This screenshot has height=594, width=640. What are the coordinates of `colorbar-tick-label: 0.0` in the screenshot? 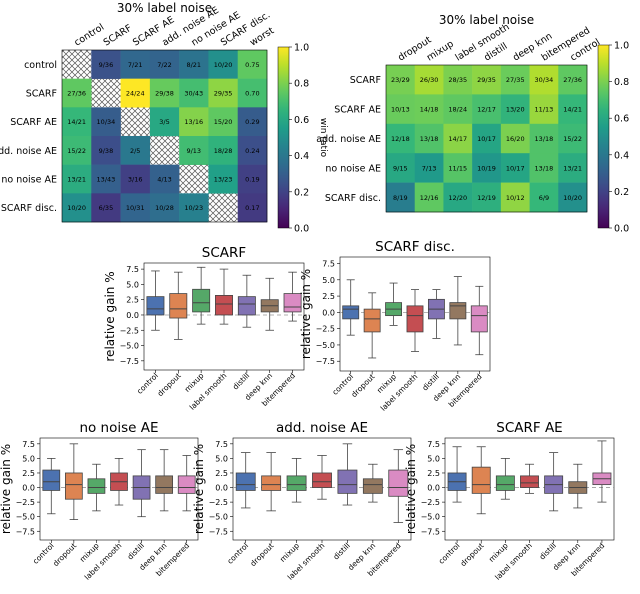 It's located at (301, 229).